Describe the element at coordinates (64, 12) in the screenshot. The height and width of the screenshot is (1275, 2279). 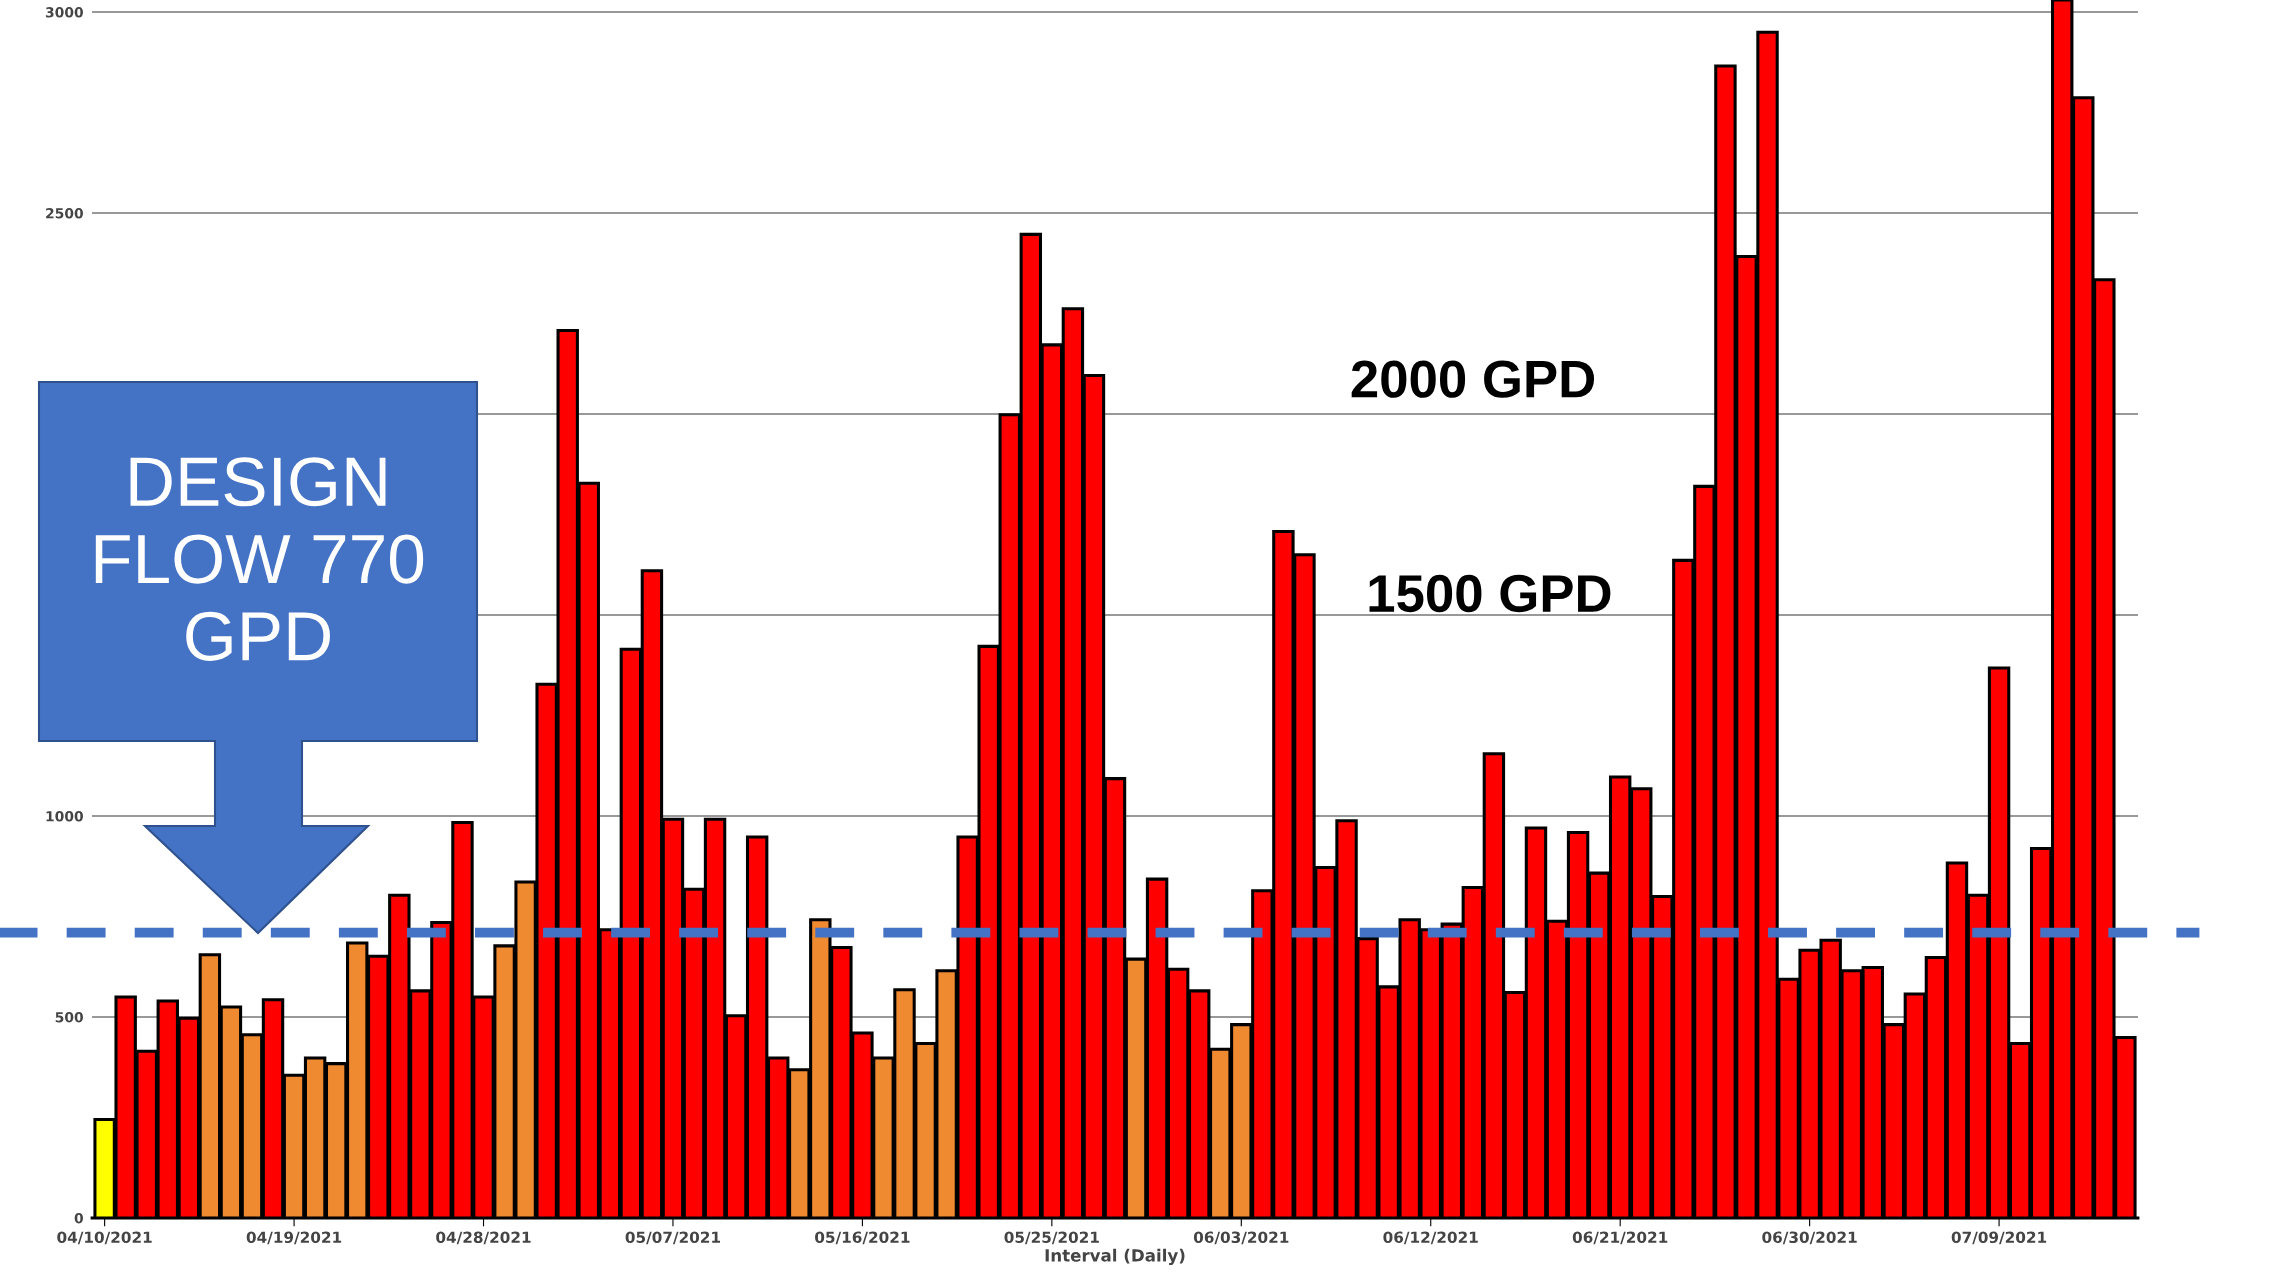
I see `y-tick-label: 3000` at that location.